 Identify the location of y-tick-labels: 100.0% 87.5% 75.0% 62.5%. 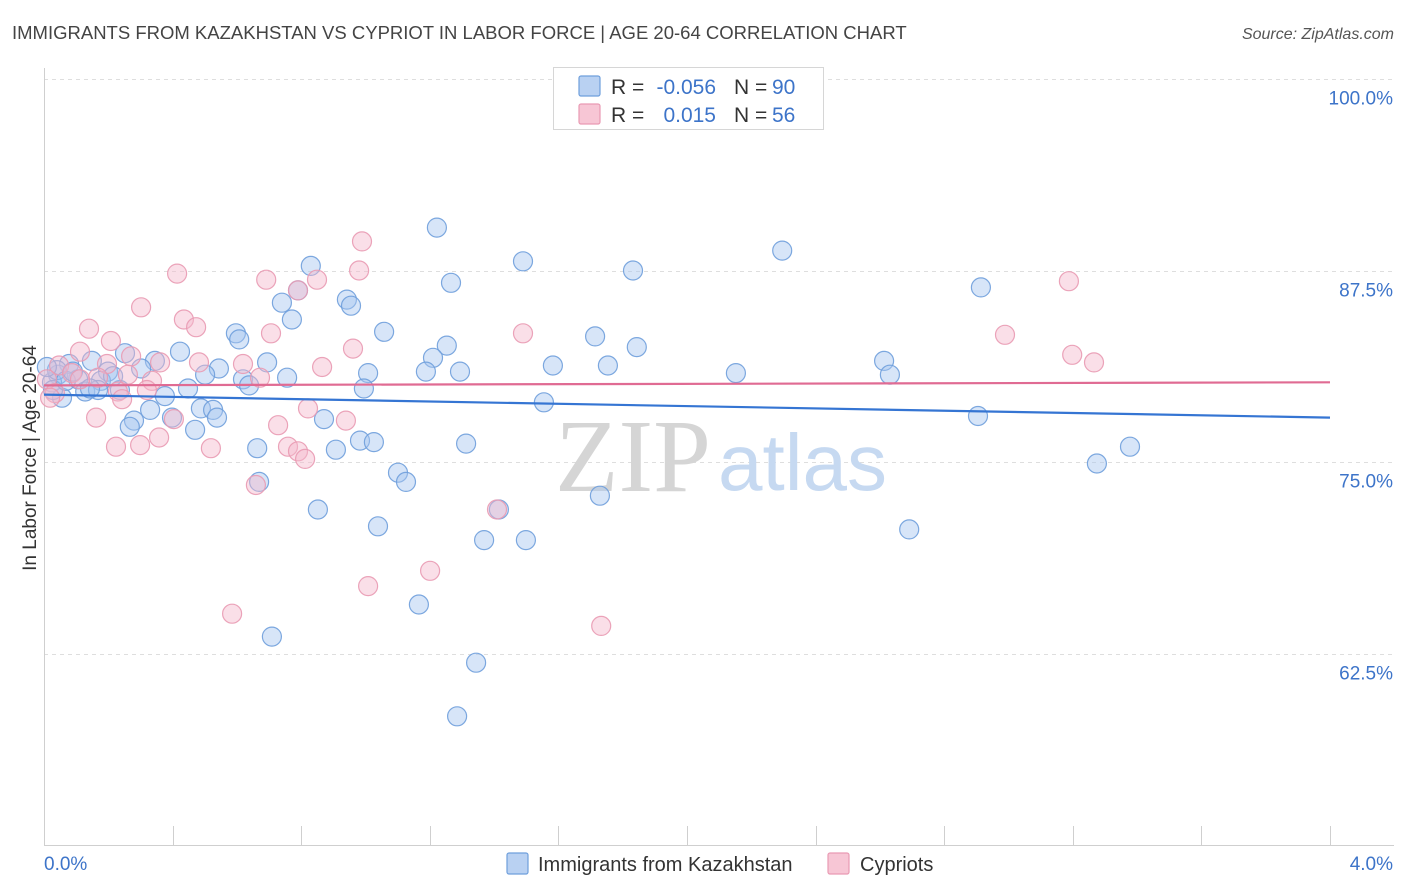
(1361, 387).